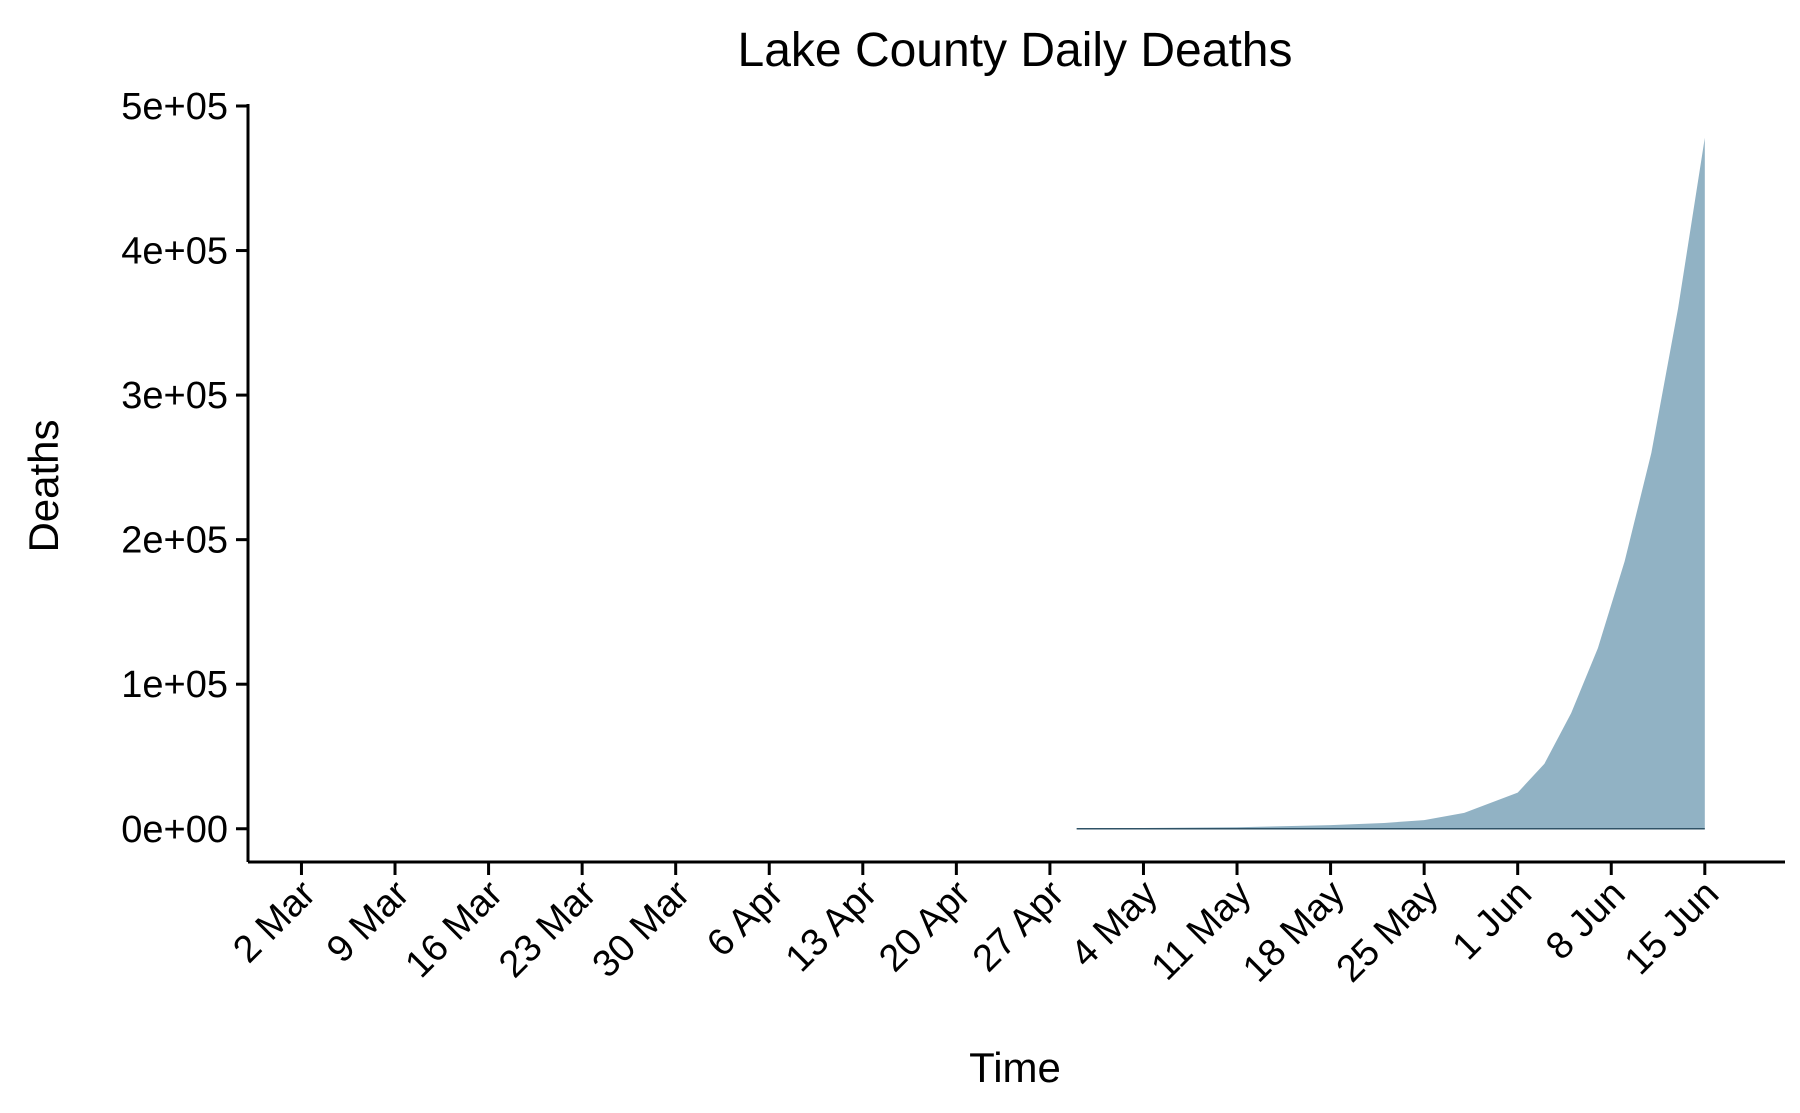 The image size is (1800, 1113). What do you see at coordinates (1294, 932) in the screenshot?
I see `x-tick-label: 18 May` at bounding box center [1294, 932].